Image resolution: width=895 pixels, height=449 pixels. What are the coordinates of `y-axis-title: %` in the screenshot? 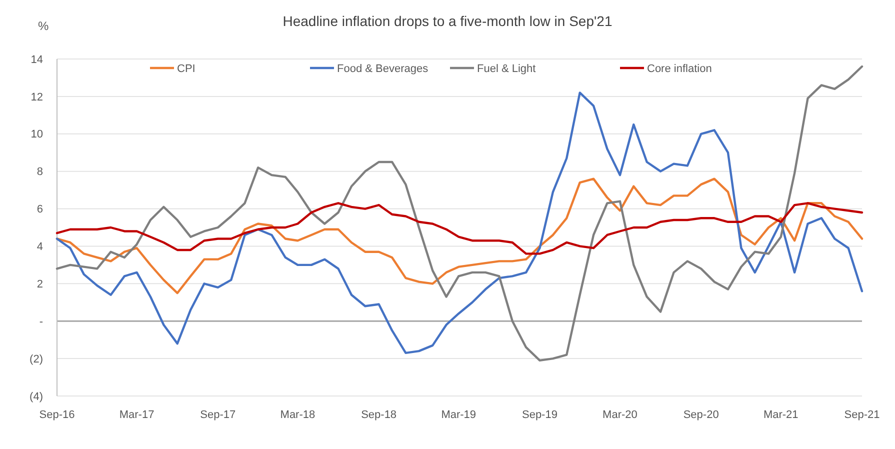 It's located at (43, 26).